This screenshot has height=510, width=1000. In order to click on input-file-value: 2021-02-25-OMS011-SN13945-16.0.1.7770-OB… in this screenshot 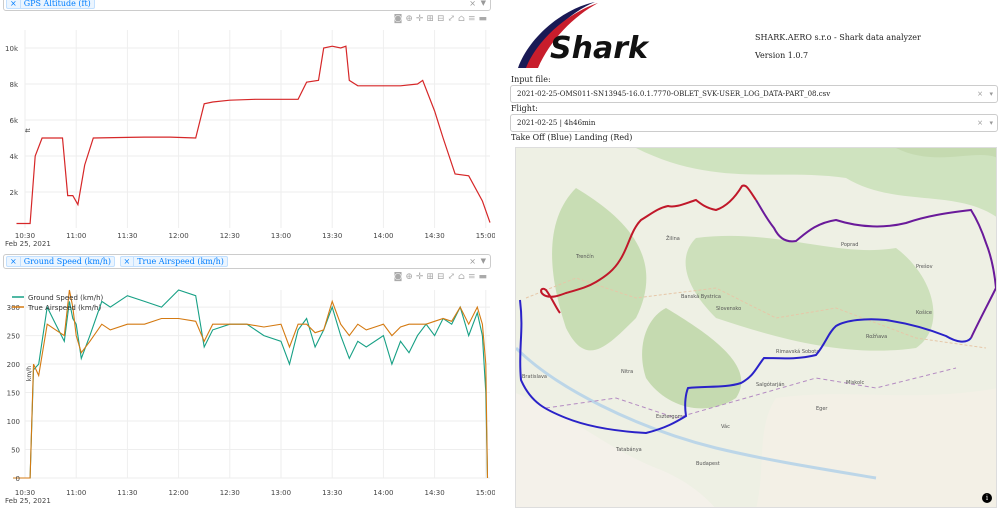, I will do `click(674, 94)`.